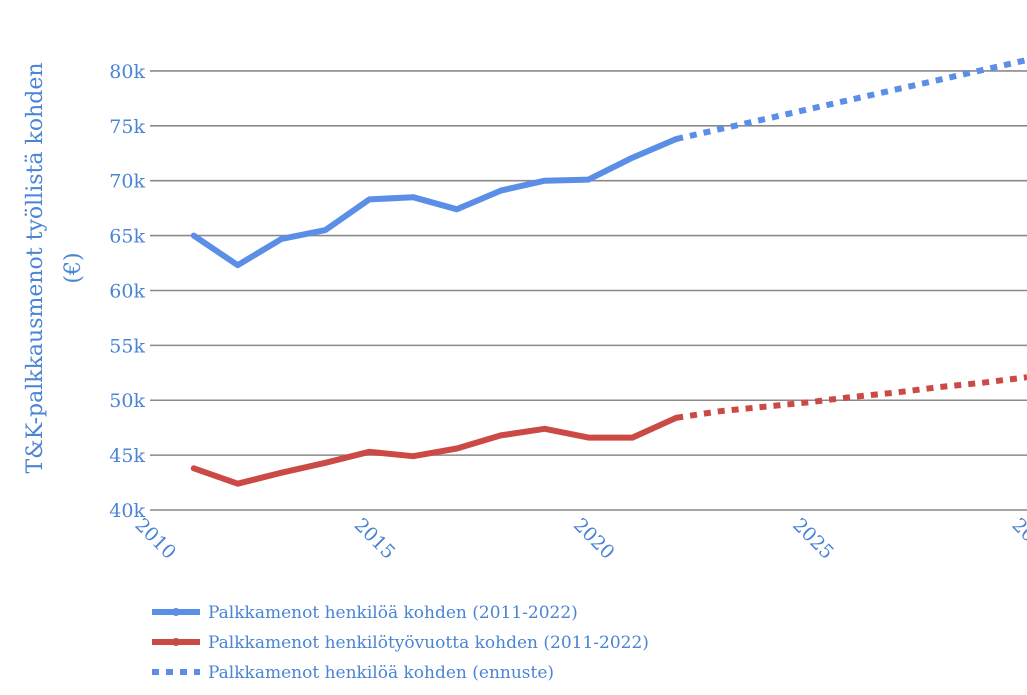  I want to click on y-axis-ticks: 40k 45k 50k 55k 60k 65k 70k 75k 80k, so click(127, 291).